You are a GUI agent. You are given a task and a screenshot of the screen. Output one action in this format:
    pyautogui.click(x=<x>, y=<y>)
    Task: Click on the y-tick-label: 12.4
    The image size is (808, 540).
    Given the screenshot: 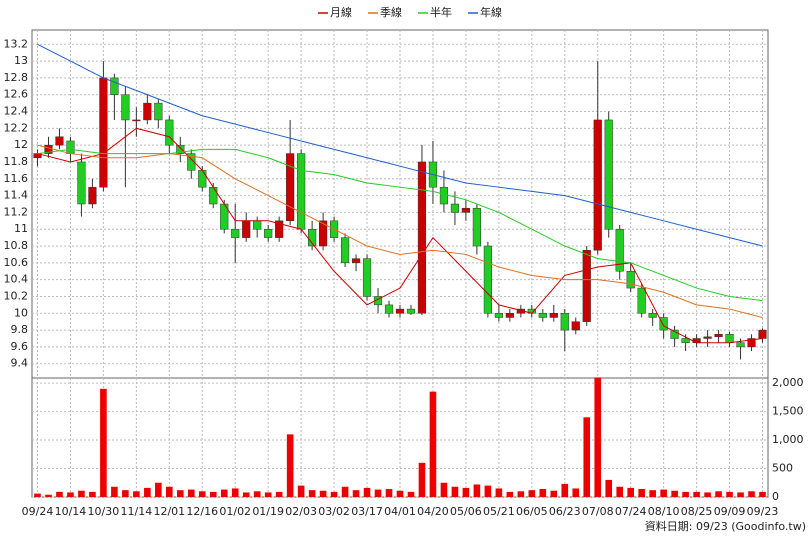 What is the action you would take?
    pyautogui.click(x=16, y=111)
    